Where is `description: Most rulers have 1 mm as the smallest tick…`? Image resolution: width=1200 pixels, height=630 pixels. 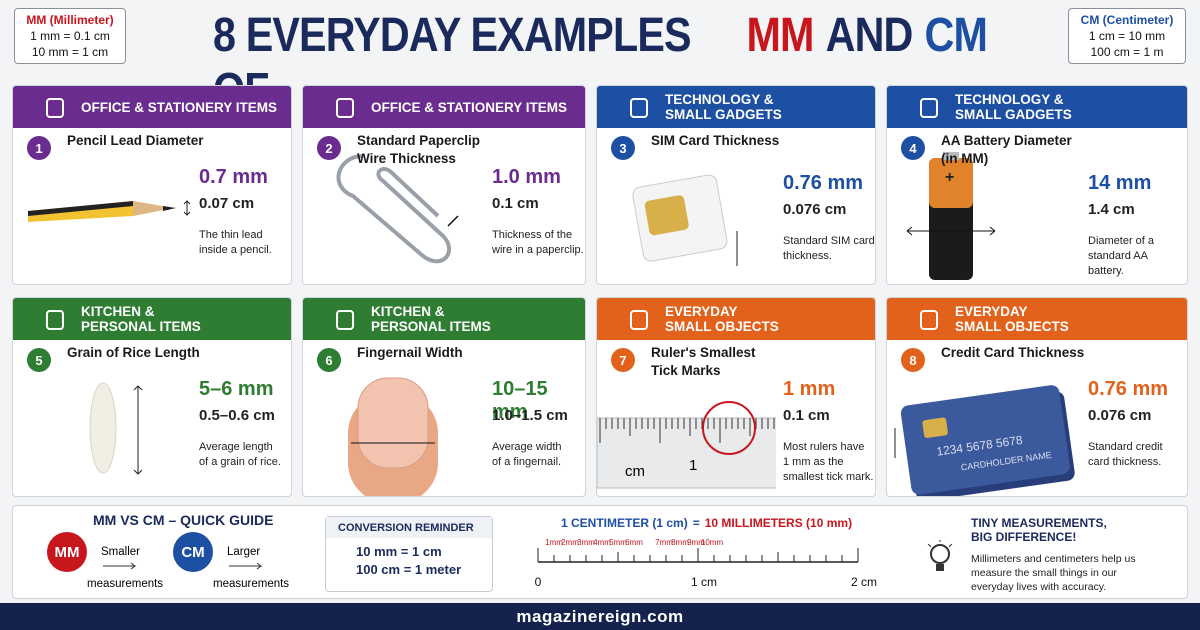 description: Most rulers have 1 mm as the smallest tick… is located at coordinates (828, 462).